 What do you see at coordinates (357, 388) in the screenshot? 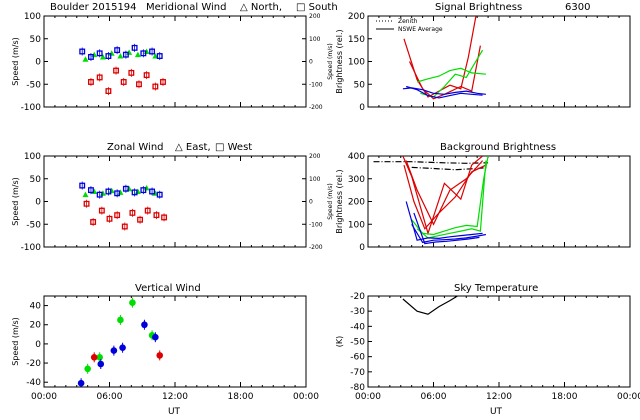
I see `skytemp-ytick-label: -80` at bounding box center [357, 388].